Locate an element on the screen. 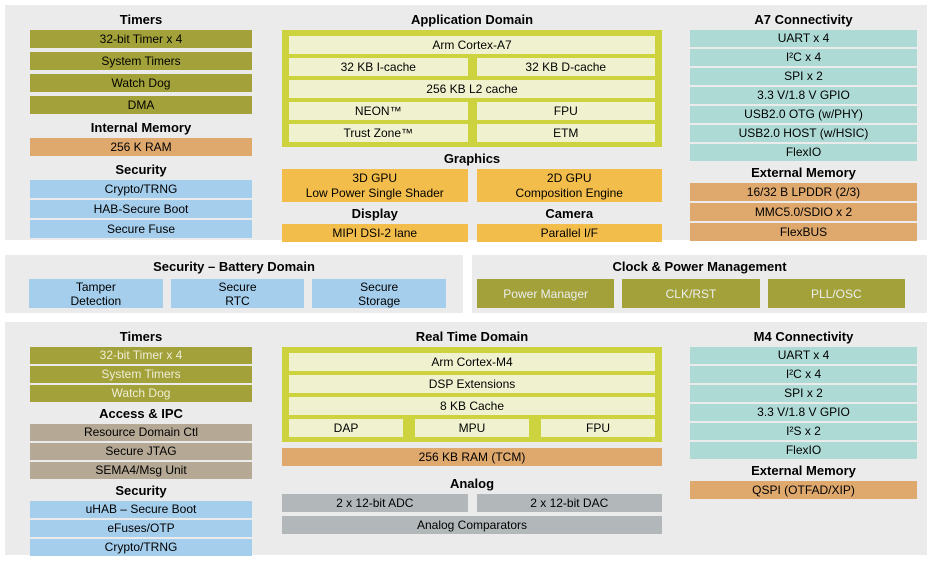 This screenshot has height=562, width=932. ip-block-2d-gpu: 2D GPU Composition Engine is located at coordinates (569, 185).